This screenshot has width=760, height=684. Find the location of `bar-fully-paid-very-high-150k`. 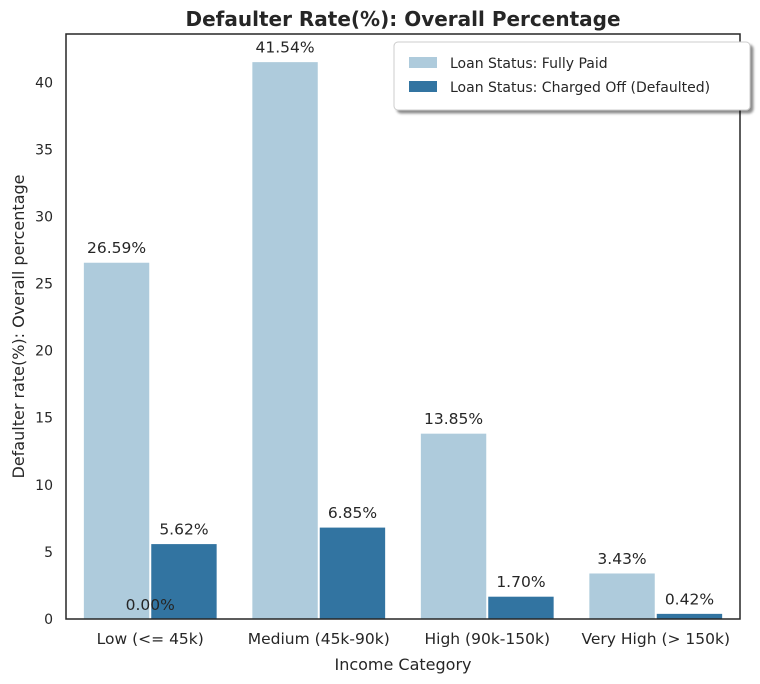

bar-fully-paid-very-high-150k is located at coordinates (622, 596).